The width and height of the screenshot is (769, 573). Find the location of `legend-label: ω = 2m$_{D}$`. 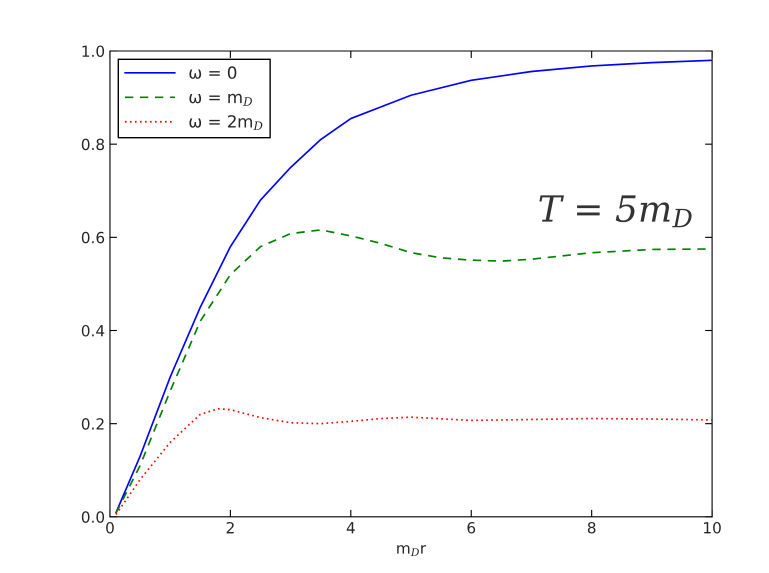

legend-label: ω = 2m$_{D}$ is located at coordinates (225, 122).